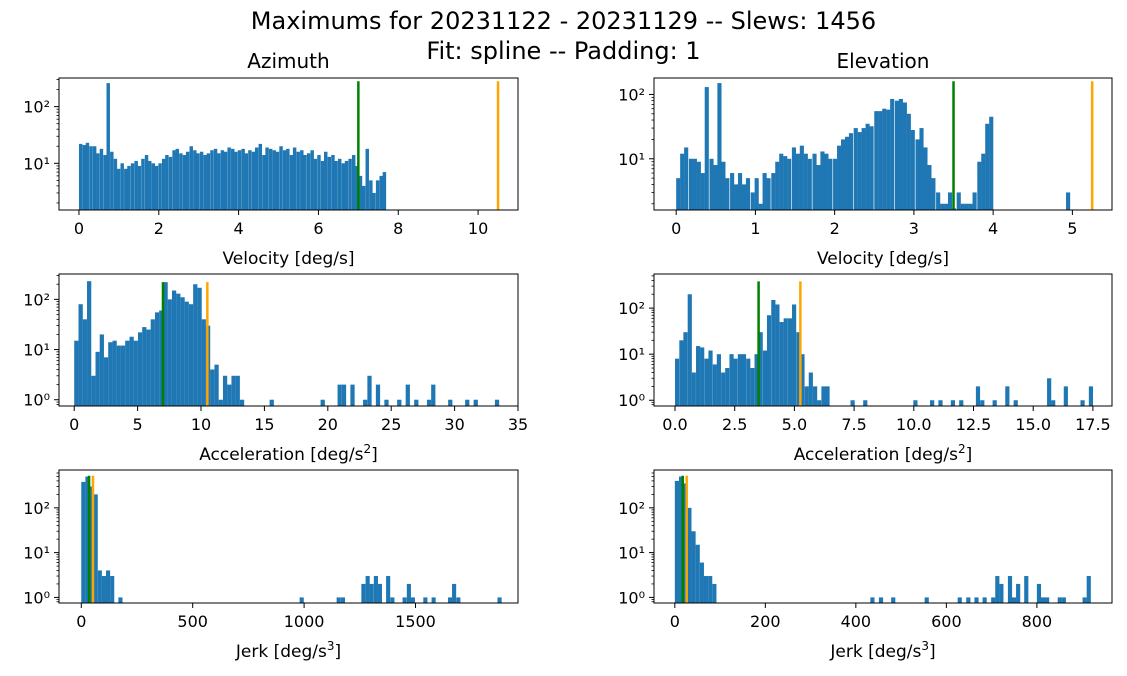  Describe the element at coordinates (835, 228) in the screenshot. I see `x-tick-label: 2` at that location.